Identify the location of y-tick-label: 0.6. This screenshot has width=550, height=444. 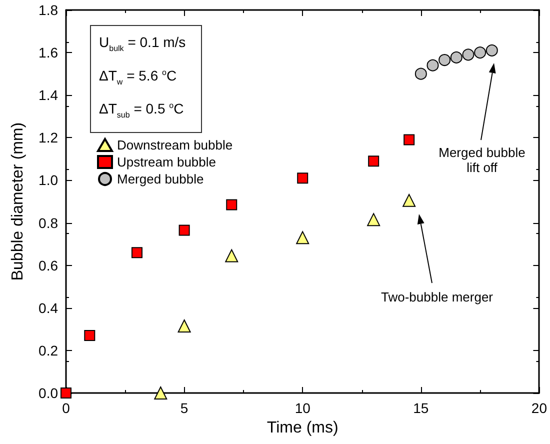
(48, 265).